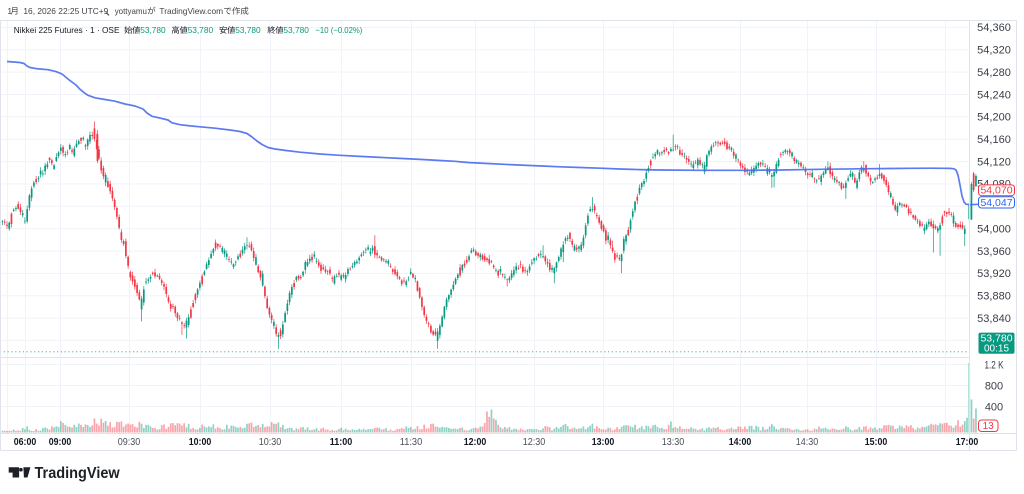  Describe the element at coordinates (673, 442) in the screenshot. I see `svg-text: 13:30` at that location.